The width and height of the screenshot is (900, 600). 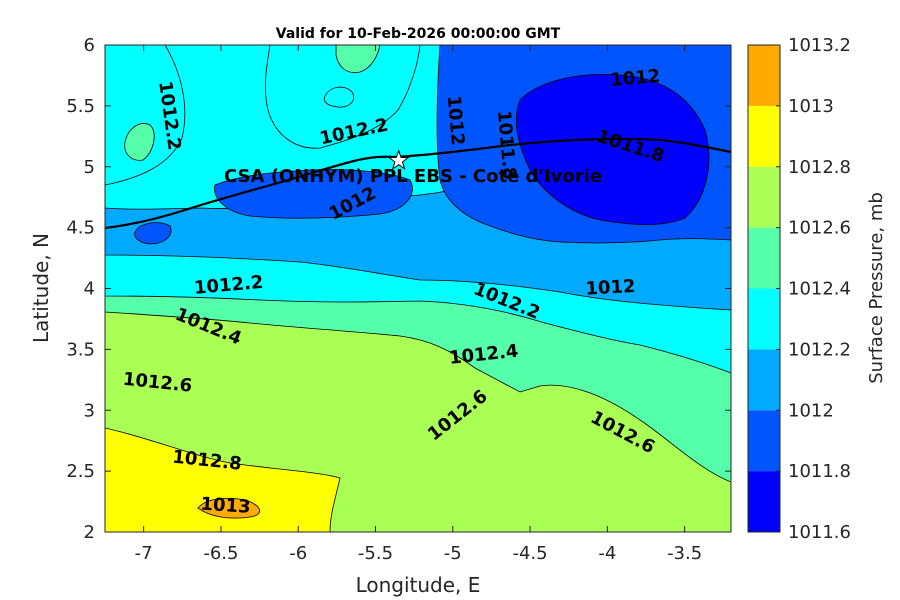 I want to click on x-axis-label: Longitude, E, so click(x=418, y=585).